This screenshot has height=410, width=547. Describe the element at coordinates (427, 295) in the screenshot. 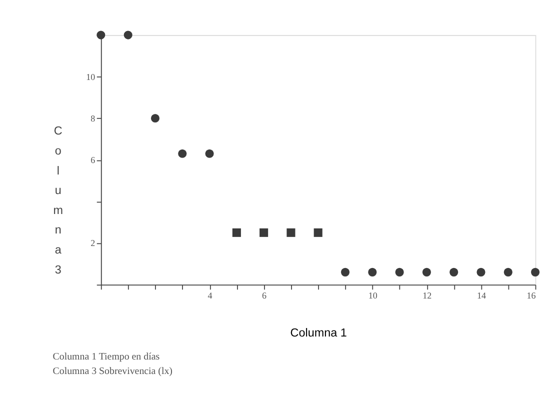

I see `x-tick-label: 12` at that location.